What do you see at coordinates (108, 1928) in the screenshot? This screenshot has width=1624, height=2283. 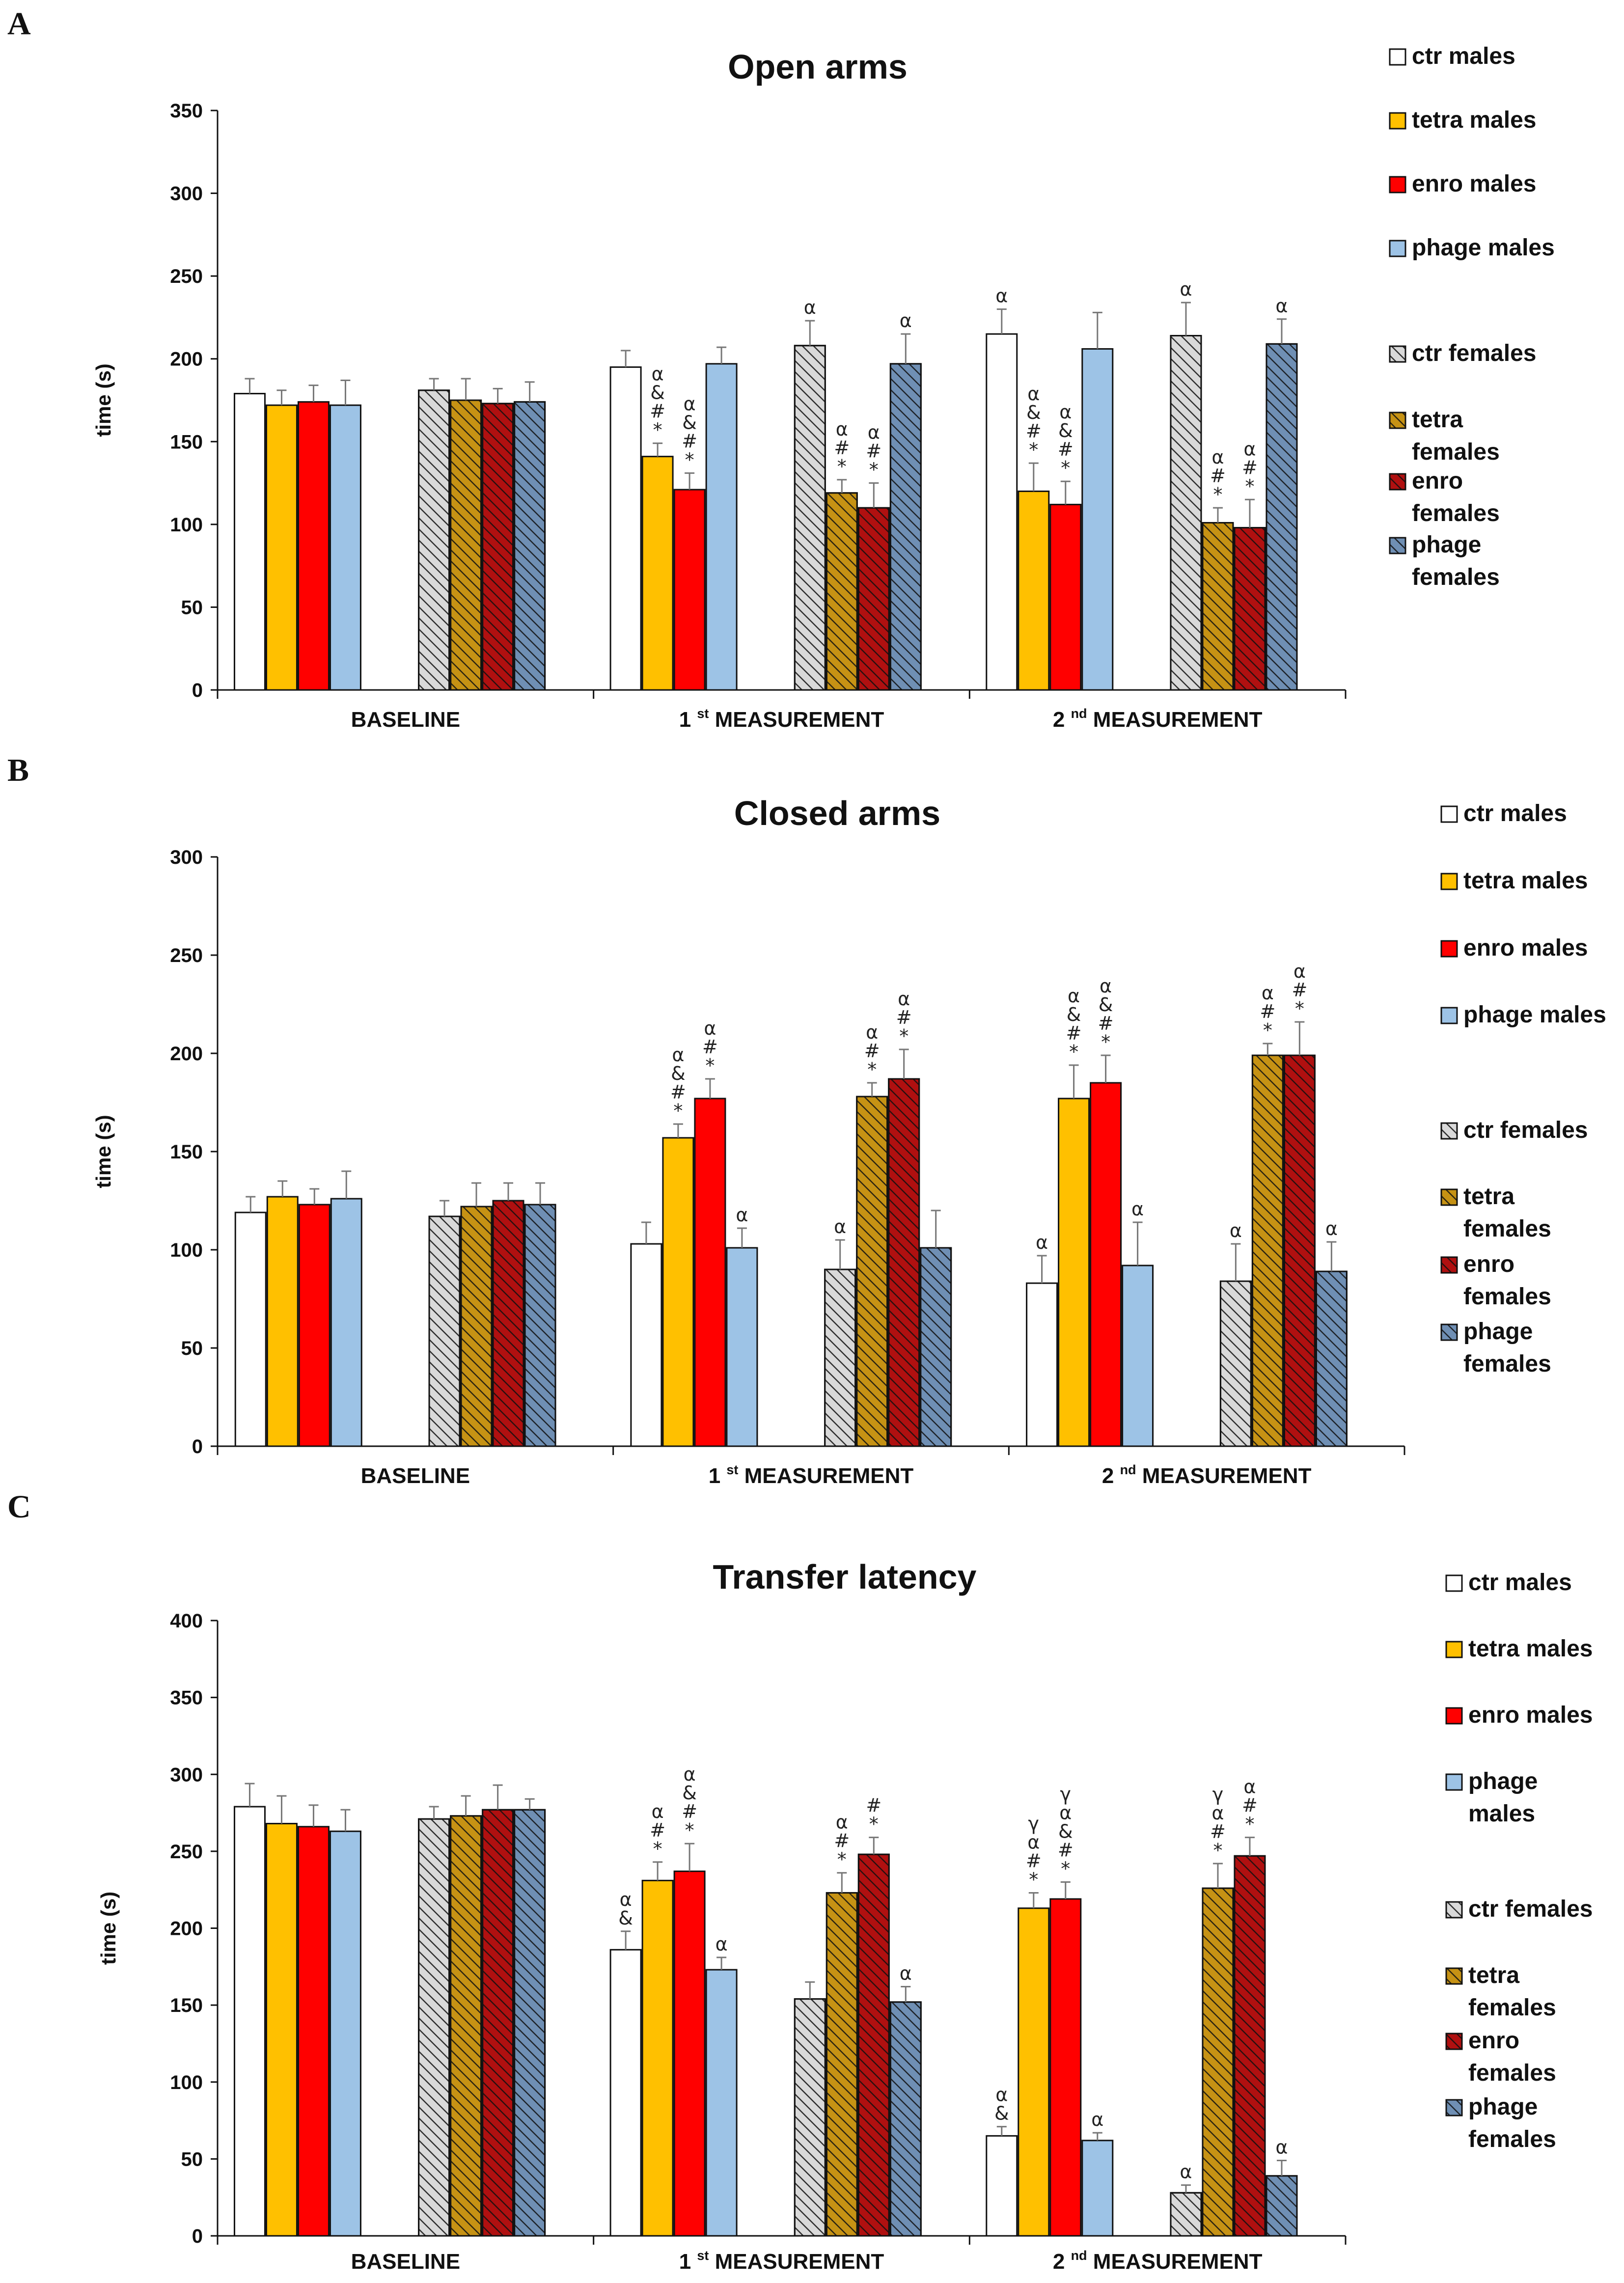 I see `y-axis-label: time (s)` at bounding box center [108, 1928].